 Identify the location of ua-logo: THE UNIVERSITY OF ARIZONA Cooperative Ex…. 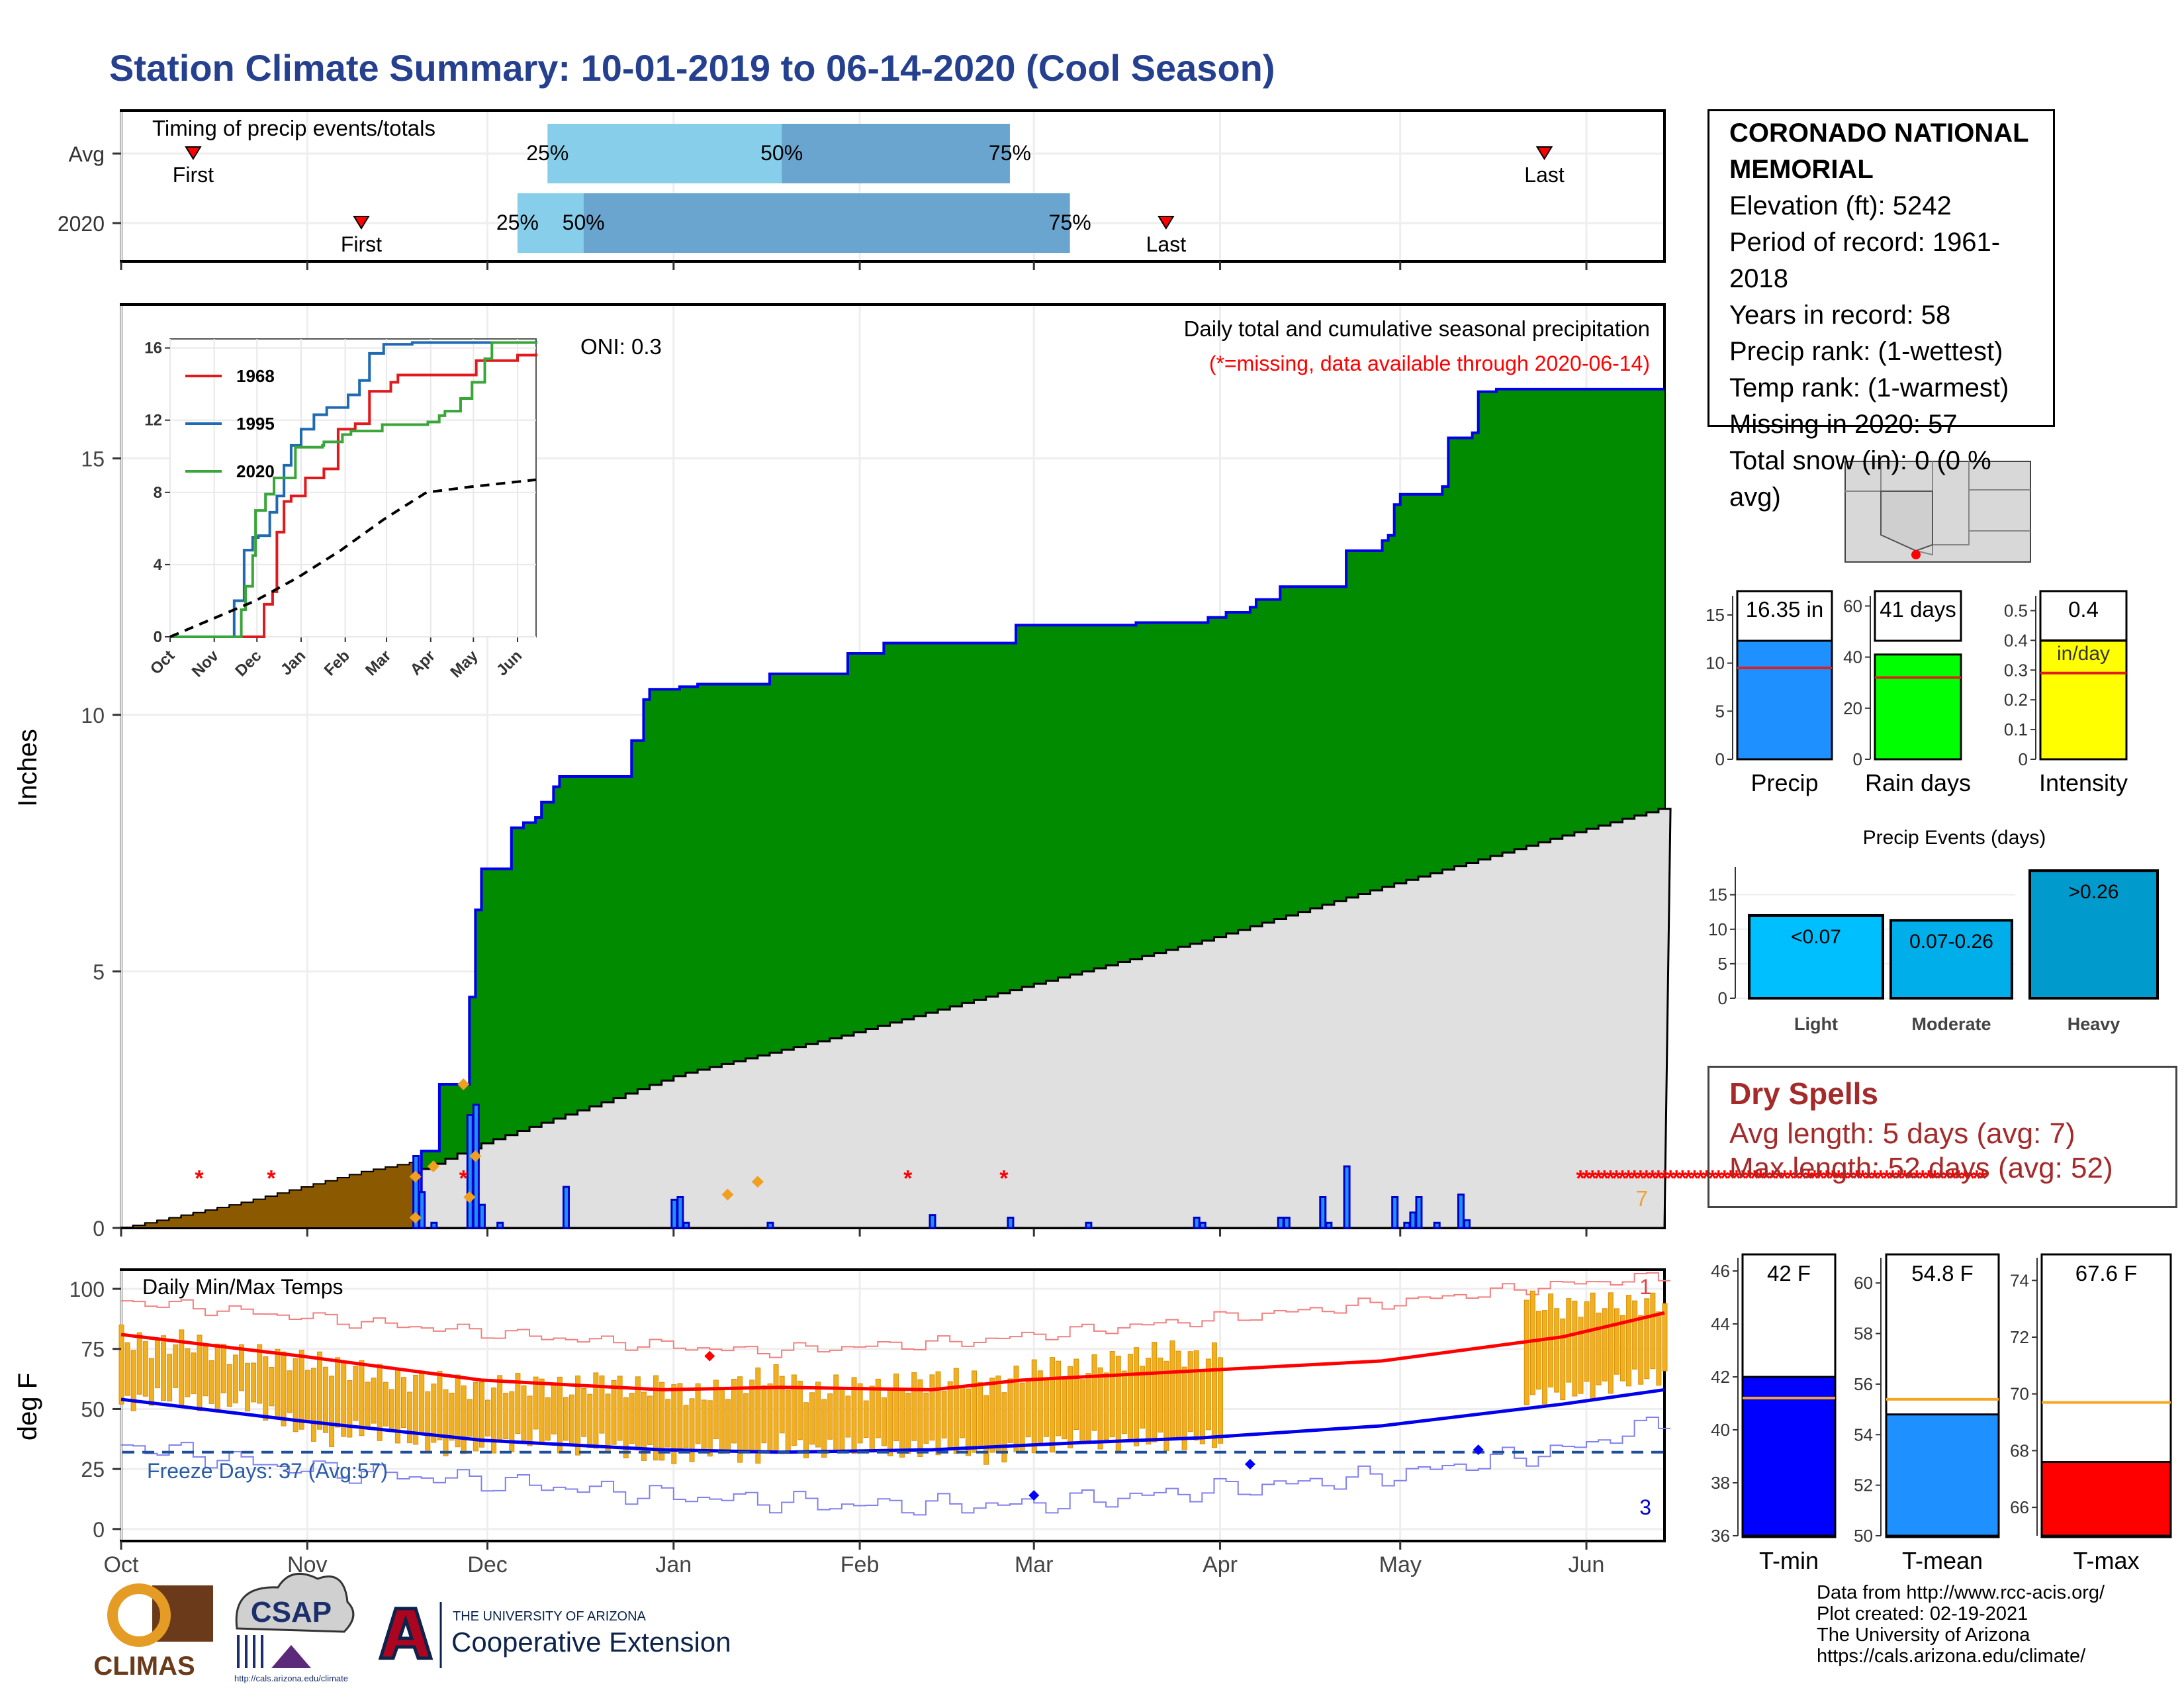
(554, 1635).